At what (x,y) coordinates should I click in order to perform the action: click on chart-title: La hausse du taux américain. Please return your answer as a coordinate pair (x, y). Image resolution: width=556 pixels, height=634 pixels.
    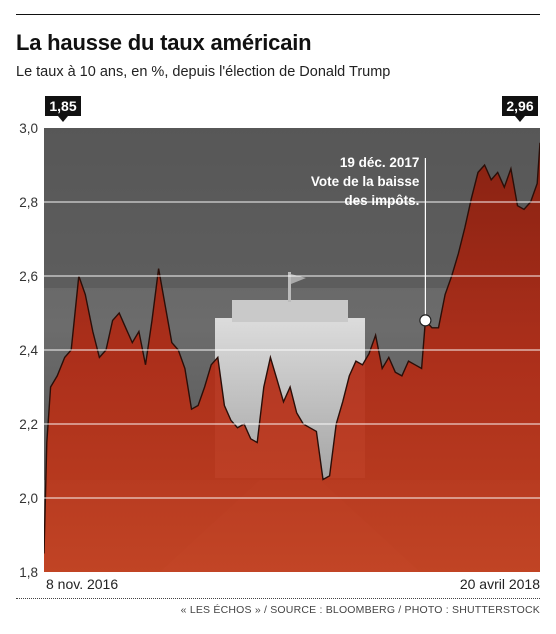
    Looking at the image, I should click on (164, 42).